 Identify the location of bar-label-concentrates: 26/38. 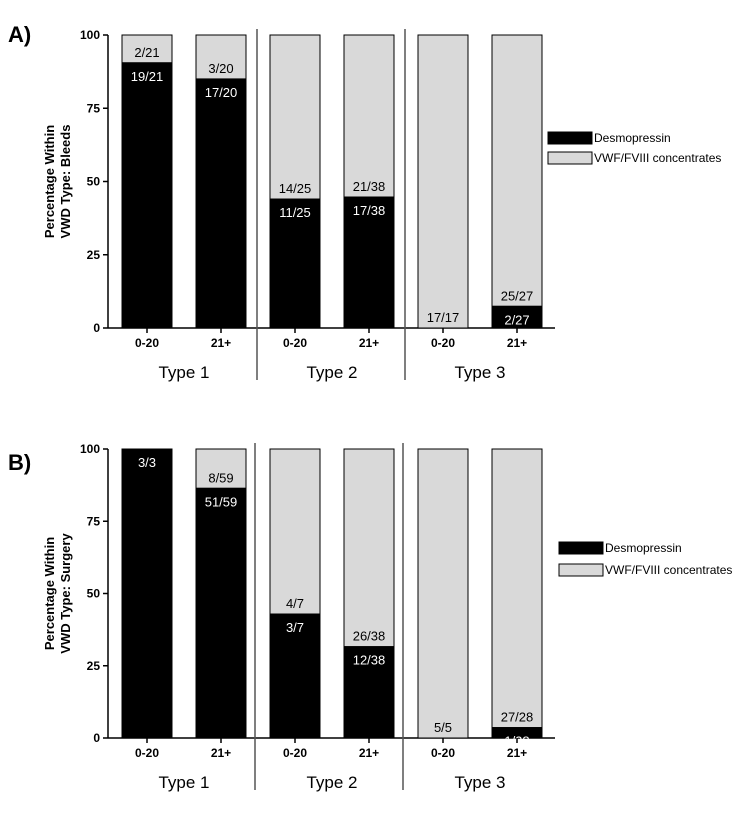
(369, 636).